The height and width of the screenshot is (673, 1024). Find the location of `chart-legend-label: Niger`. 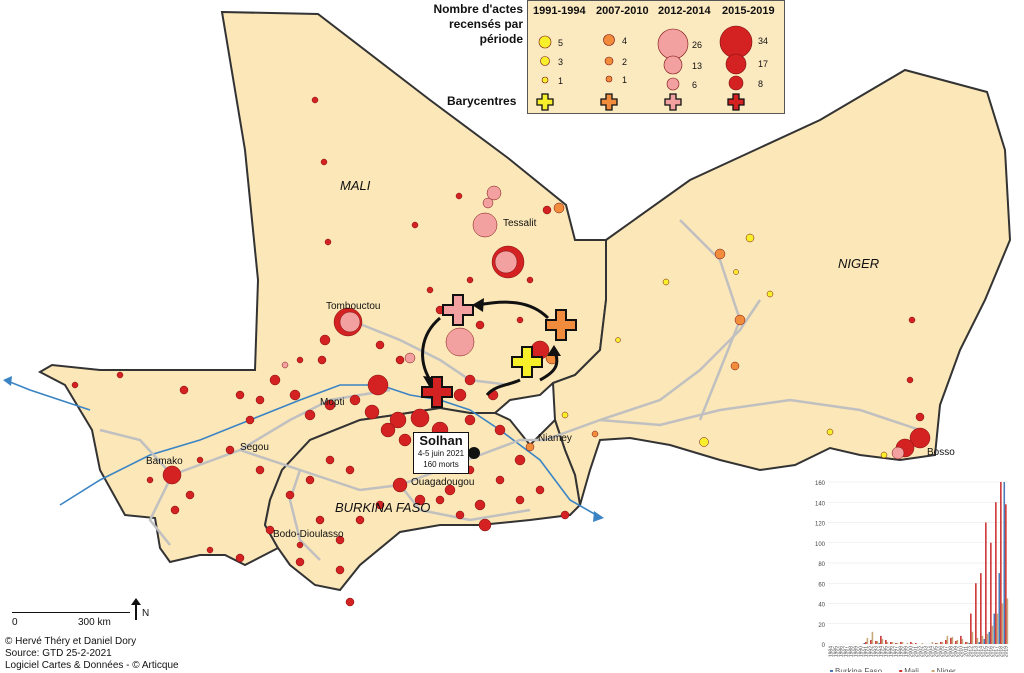

chart-legend-label: Niger is located at coordinates (946, 669).